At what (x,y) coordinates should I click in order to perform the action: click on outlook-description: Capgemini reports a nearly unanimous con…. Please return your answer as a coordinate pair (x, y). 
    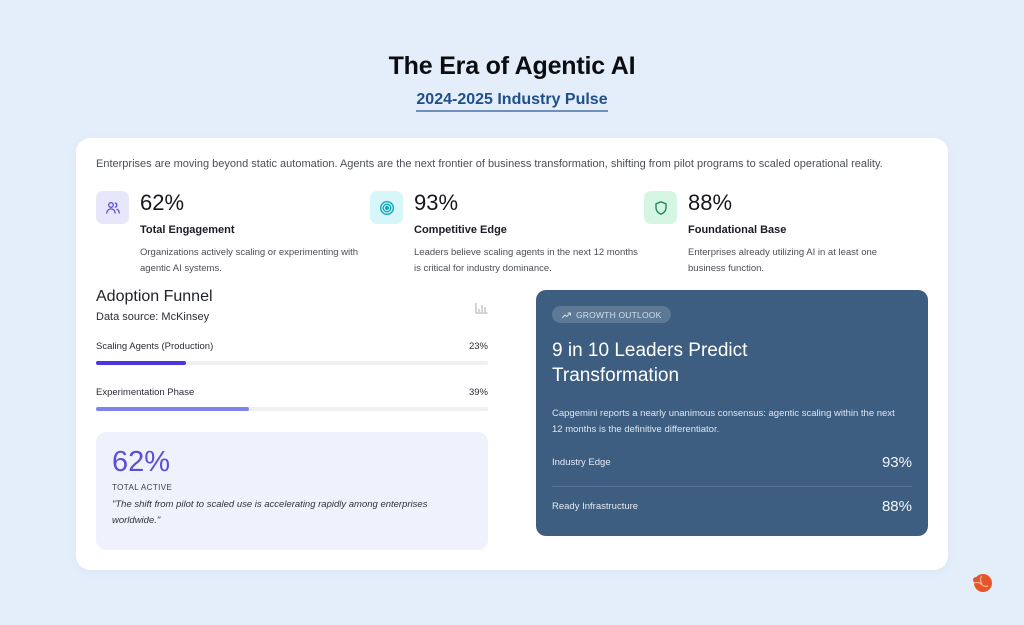
    Looking at the image, I should click on (723, 421).